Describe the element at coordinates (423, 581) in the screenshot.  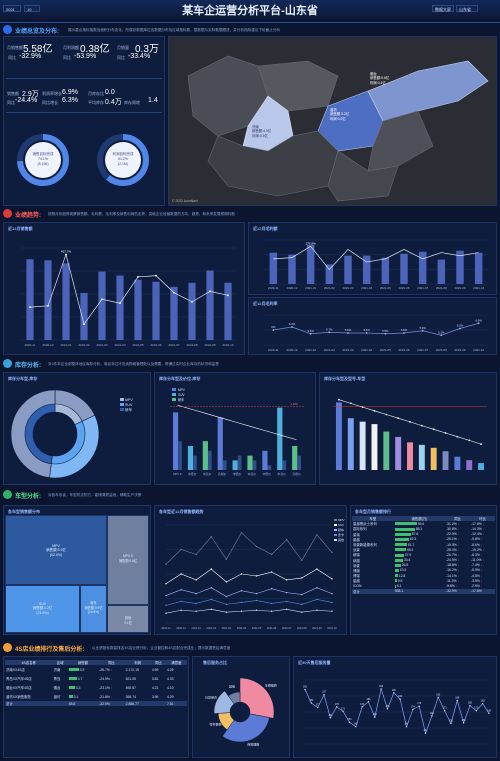
I see `table-row: 星越 9.5 -11.3% ↓ -3.5% ↓` at that location.